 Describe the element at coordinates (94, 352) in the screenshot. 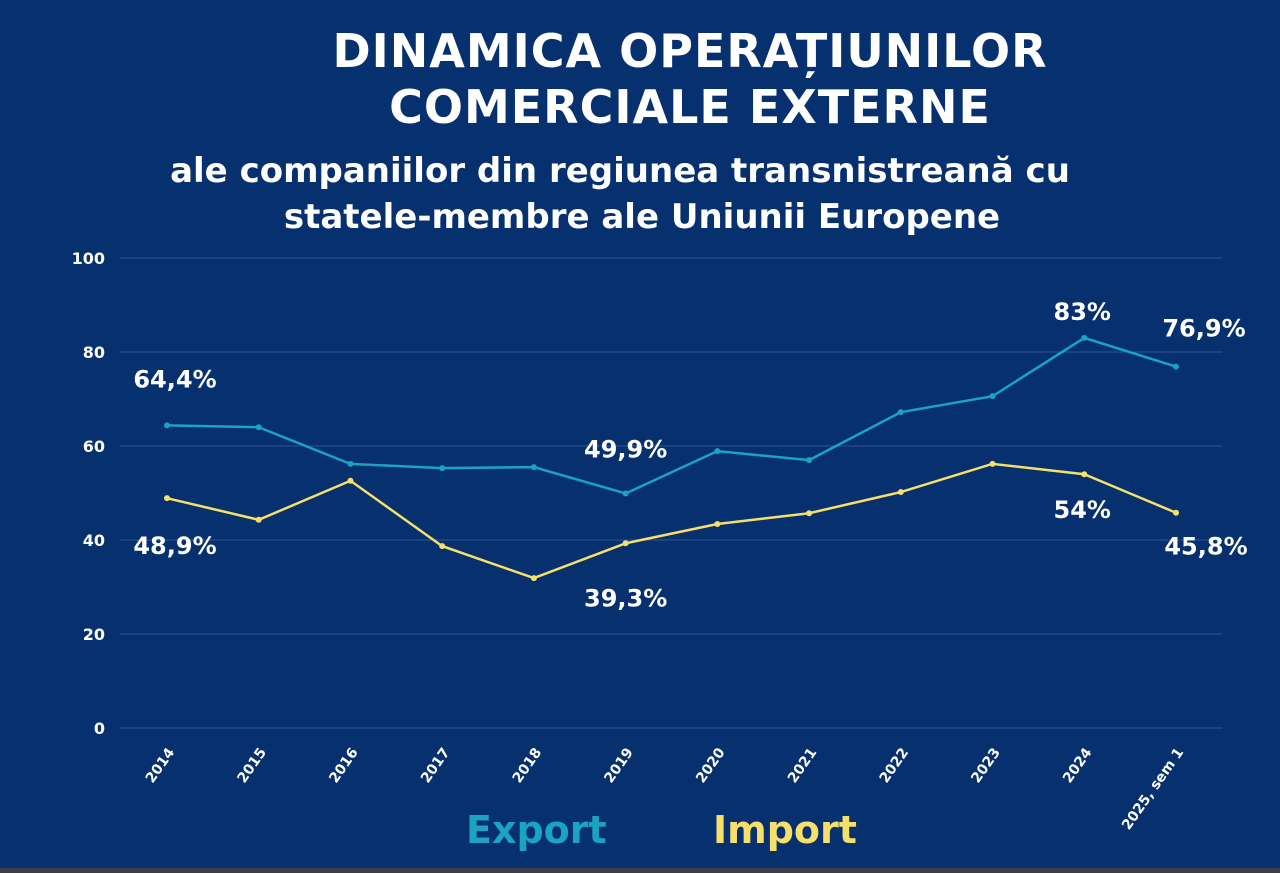

I see `y-tick-label: 80` at that location.